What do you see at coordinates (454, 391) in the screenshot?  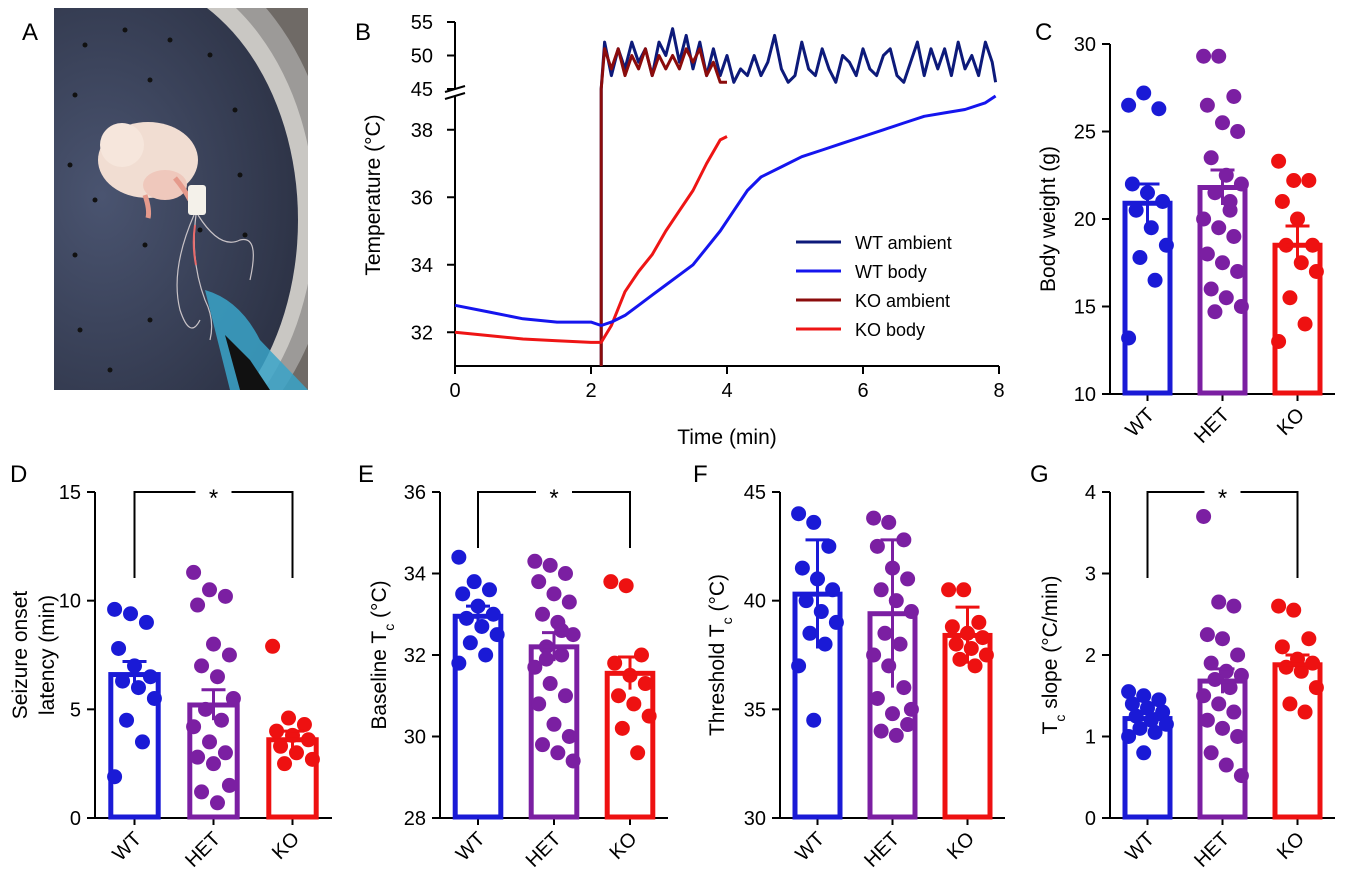 I see `x-tick-label: 0` at bounding box center [454, 391].